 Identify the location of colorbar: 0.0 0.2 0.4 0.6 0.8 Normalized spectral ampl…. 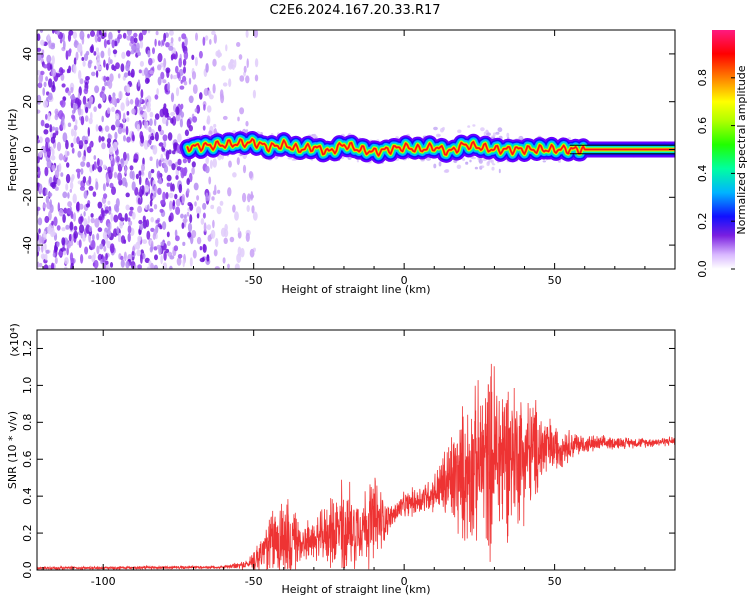
(722, 154).